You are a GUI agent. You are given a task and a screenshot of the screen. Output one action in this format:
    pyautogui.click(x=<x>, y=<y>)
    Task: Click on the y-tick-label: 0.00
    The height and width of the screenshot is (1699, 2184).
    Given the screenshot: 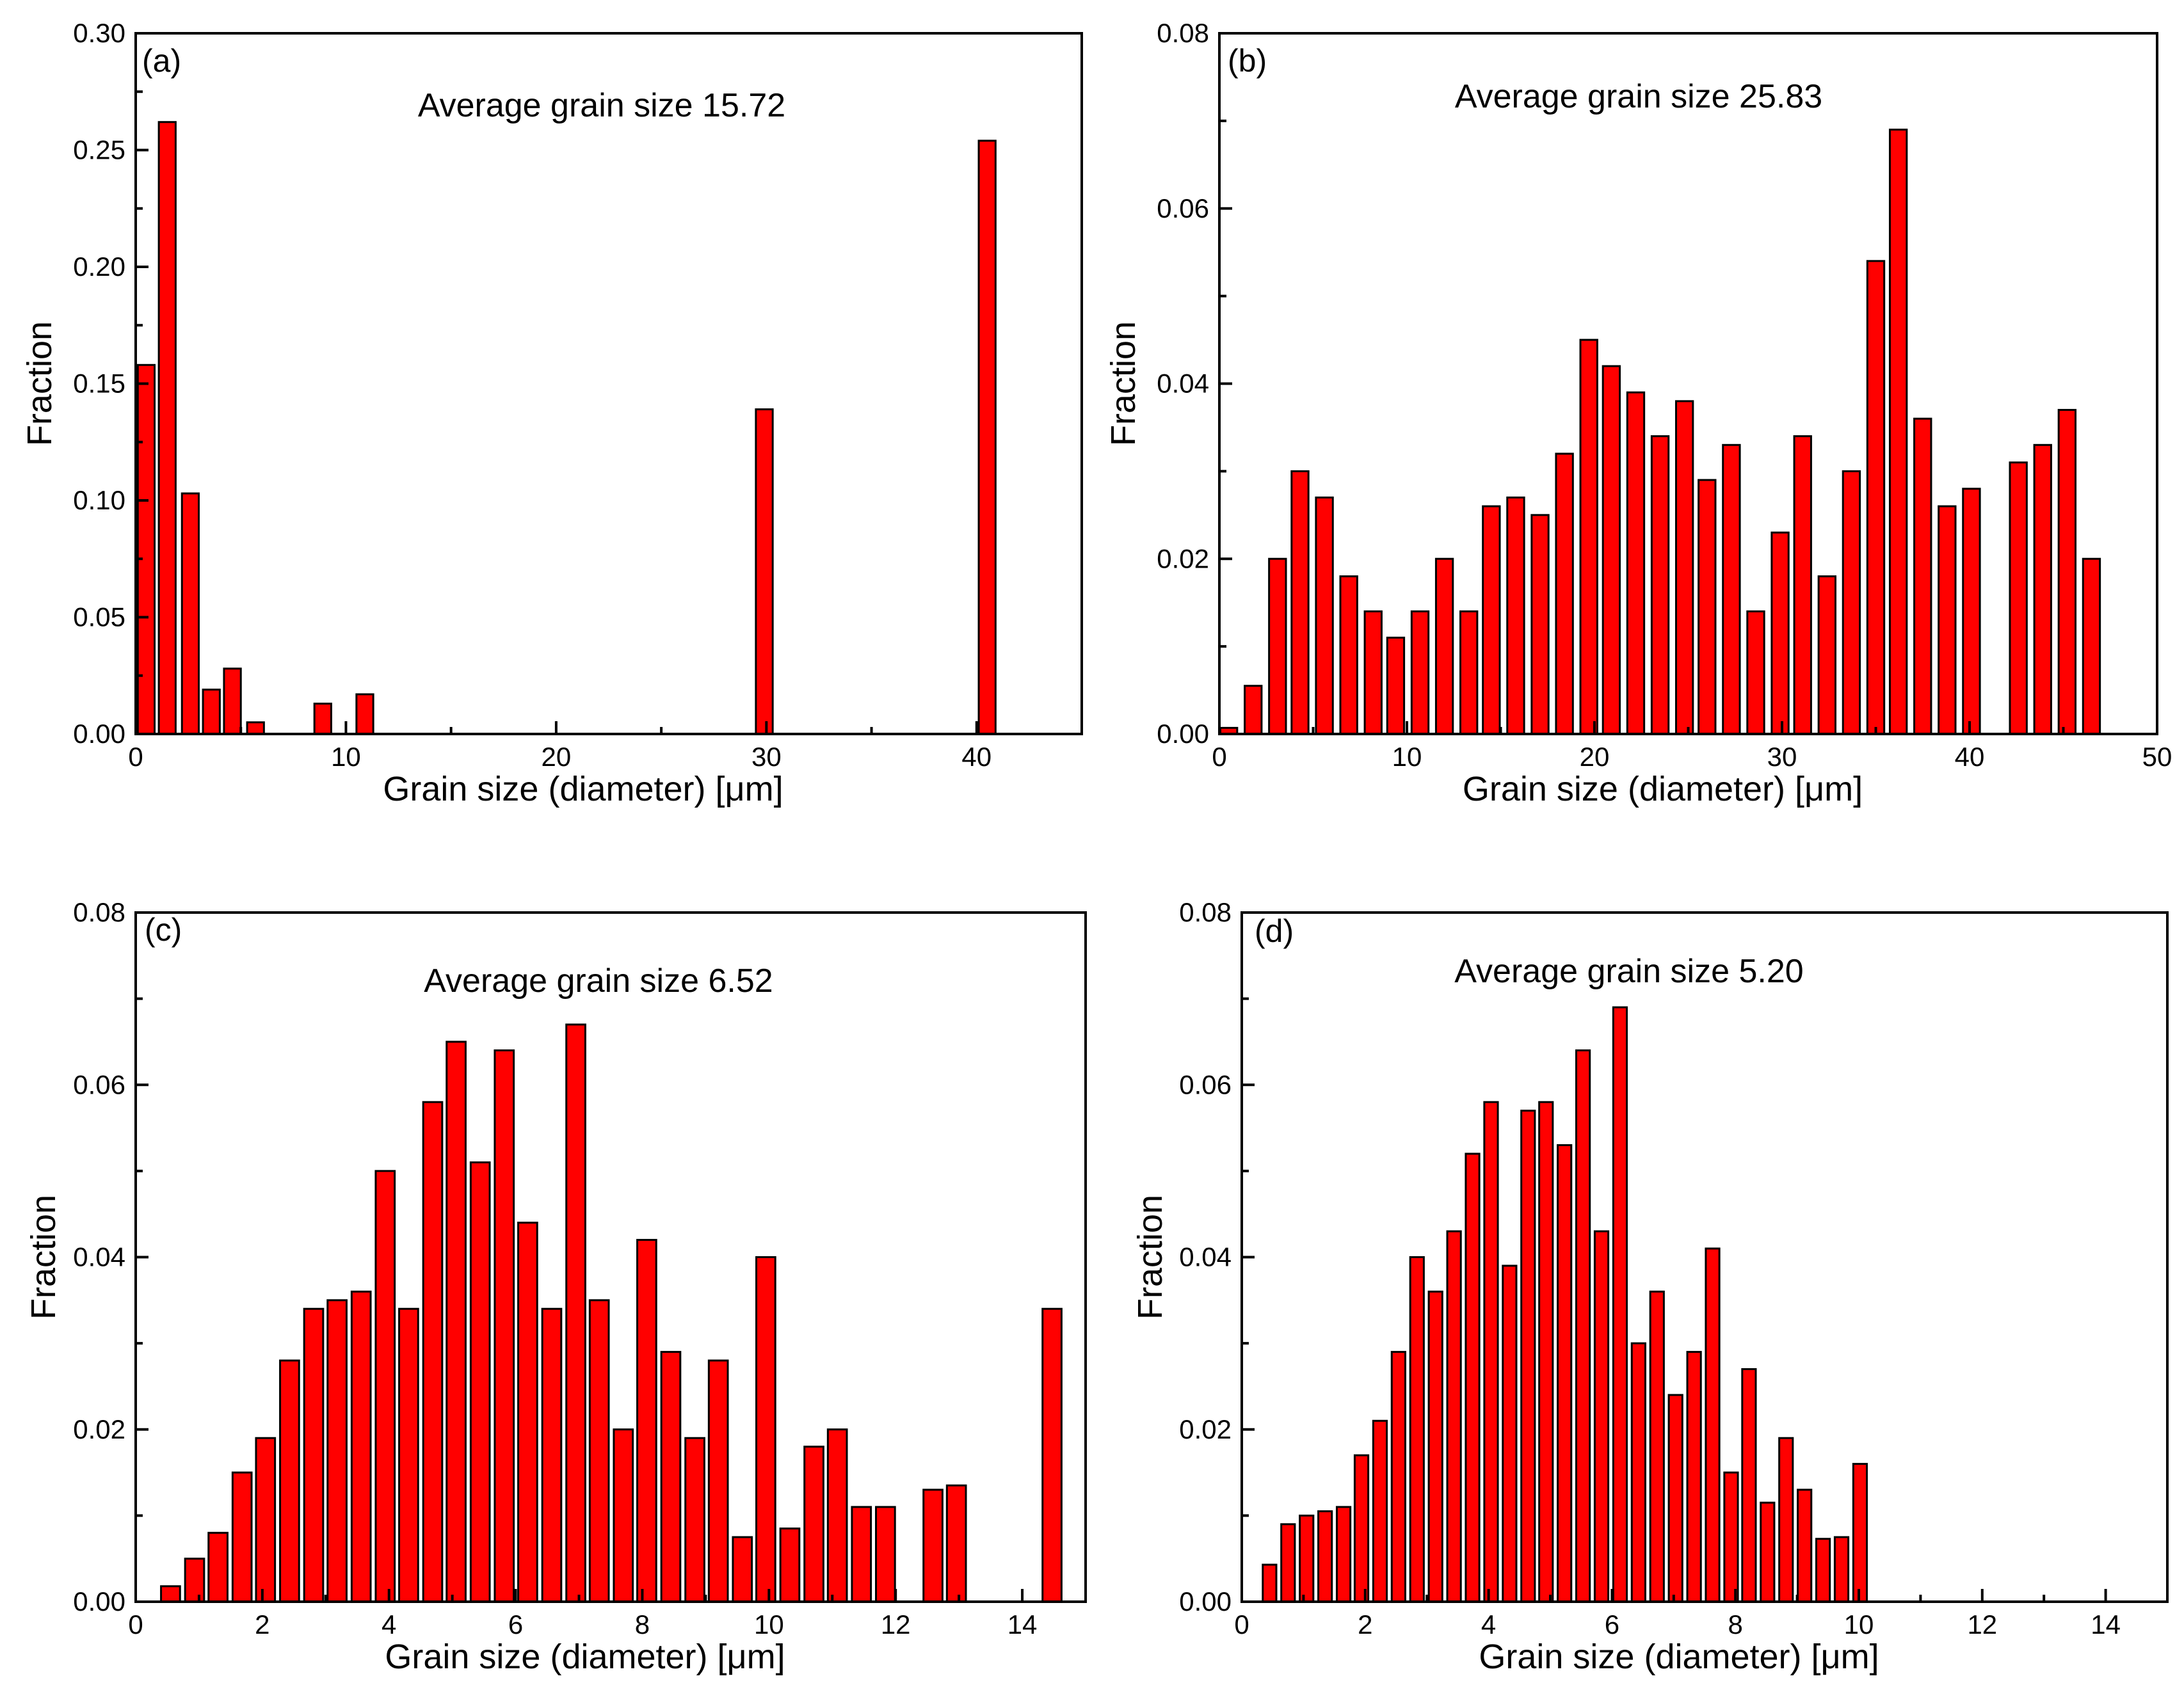 What is the action you would take?
    pyautogui.click(x=1183, y=734)
    